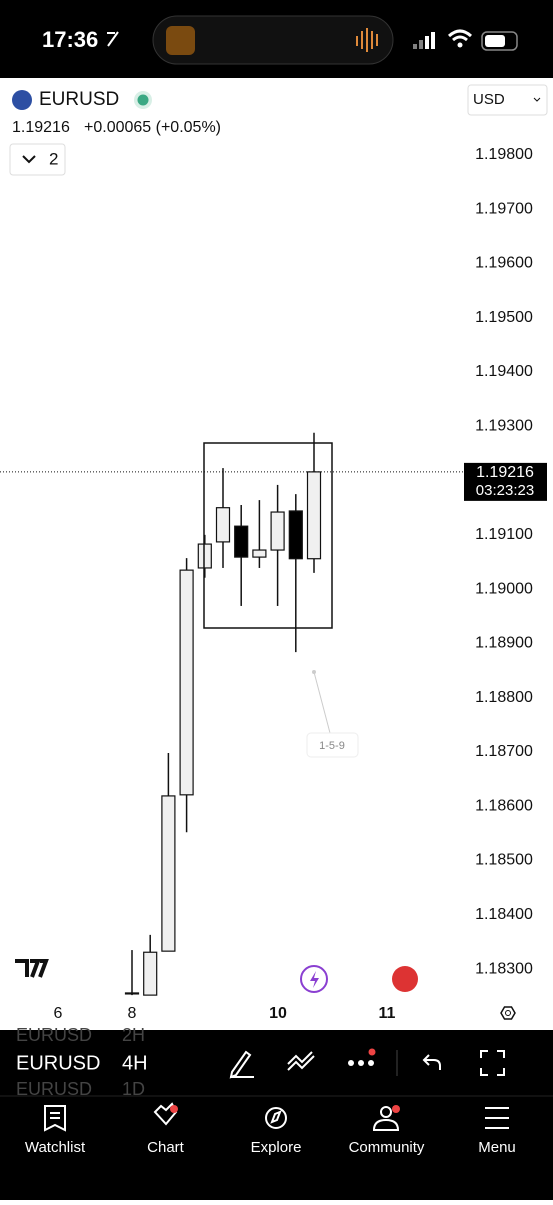 The width and height of the screenshot is (553, 1205). I want to click on clock: 17:36, so click(70, 39).